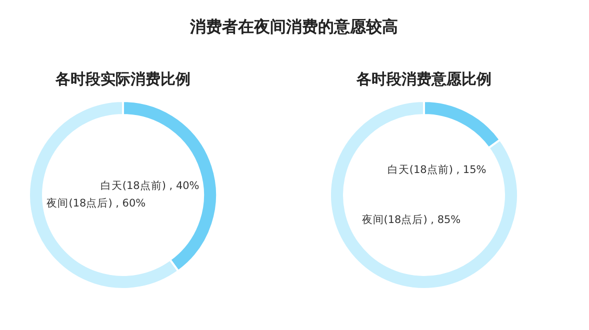  What do you see at coordinates (122, 79) in the screenshot?
I see `chart-title: 各时段实际消费比例` at bounding box center [122, 79].